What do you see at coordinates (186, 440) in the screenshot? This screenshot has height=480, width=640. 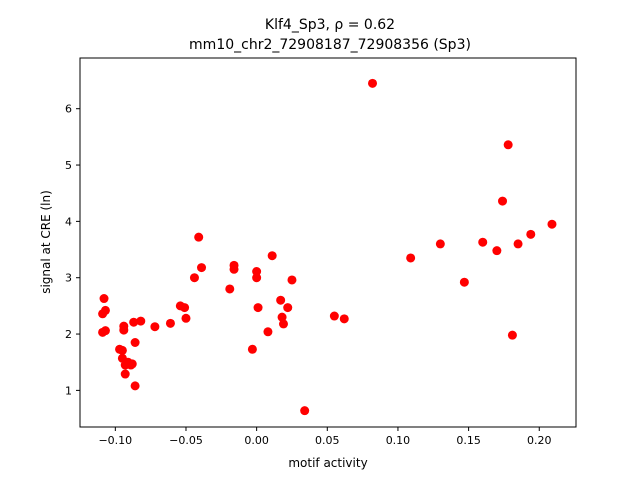 I see `x-tick-label: −0.05` at bounding box center [186, 440].